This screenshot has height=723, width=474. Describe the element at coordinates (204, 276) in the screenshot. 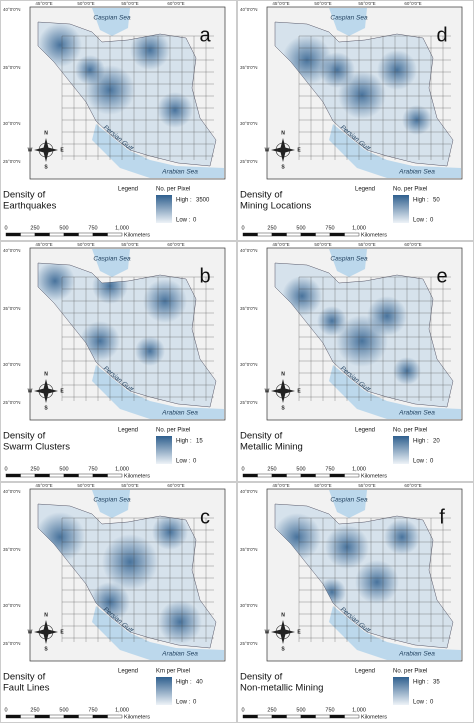

I see `panel-letter: b` at that location.